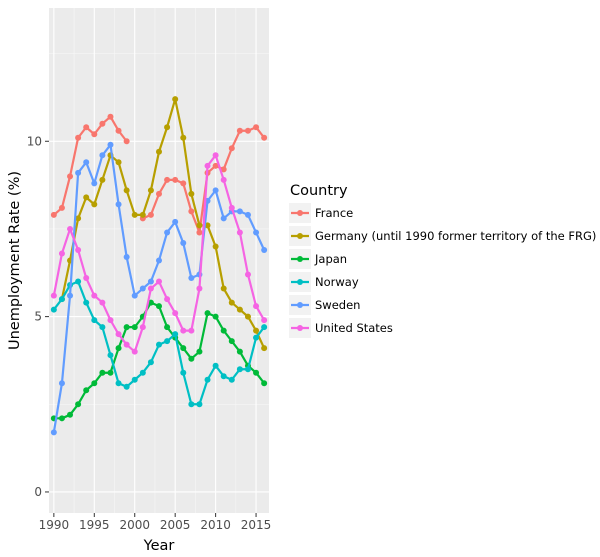 This screenshot has width=600, height=557. I want to click on x-axis-title: Year, so click(159, 546).